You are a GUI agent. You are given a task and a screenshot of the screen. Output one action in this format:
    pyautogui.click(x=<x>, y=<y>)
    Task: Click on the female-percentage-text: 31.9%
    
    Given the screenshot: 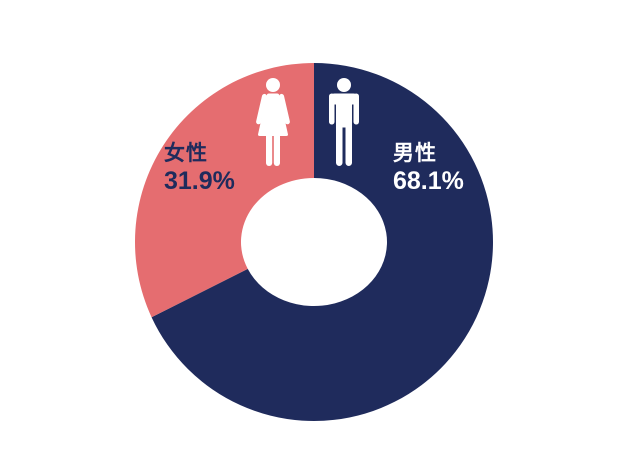 What is the action you would take?
    pyautogui.click(x=199, y=180)
    